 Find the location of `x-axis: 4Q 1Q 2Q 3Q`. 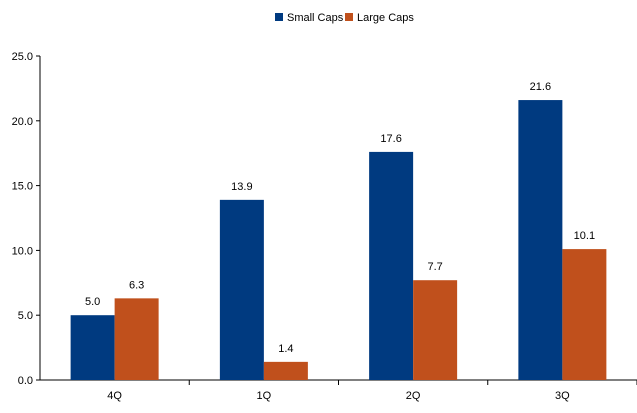

x-axis: 4Q 1Q 2Q 3Q is located at coordinates (338, 390).